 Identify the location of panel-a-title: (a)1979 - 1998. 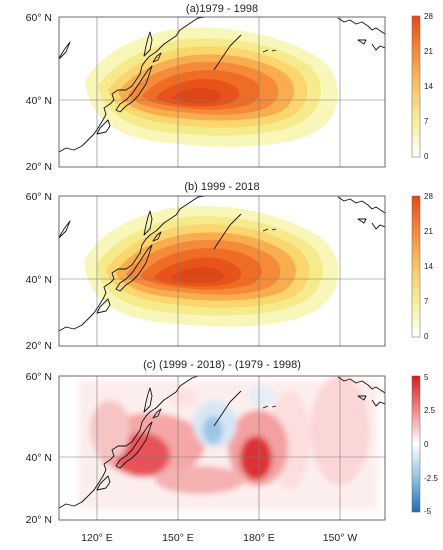
(222, 9).